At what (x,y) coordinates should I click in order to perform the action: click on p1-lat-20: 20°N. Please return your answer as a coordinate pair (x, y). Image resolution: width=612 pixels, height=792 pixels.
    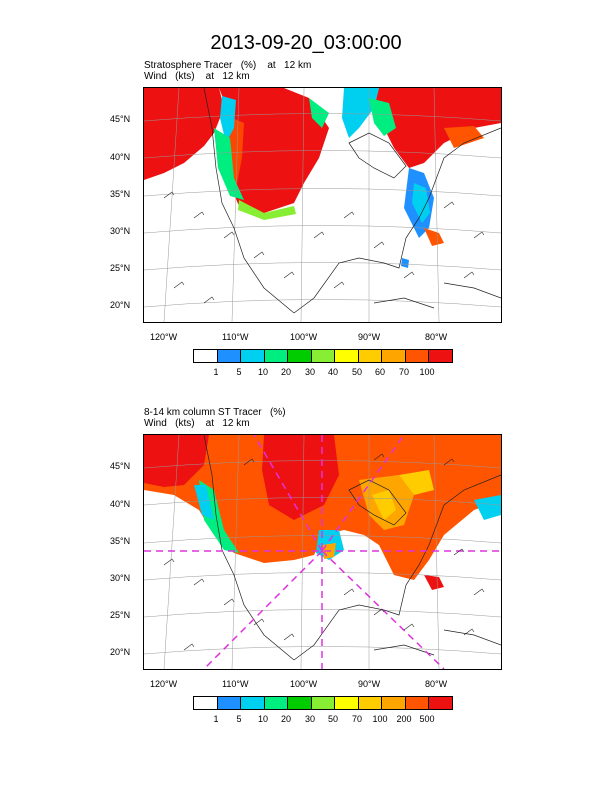
    Looking at the image, I should click on (120, 305).